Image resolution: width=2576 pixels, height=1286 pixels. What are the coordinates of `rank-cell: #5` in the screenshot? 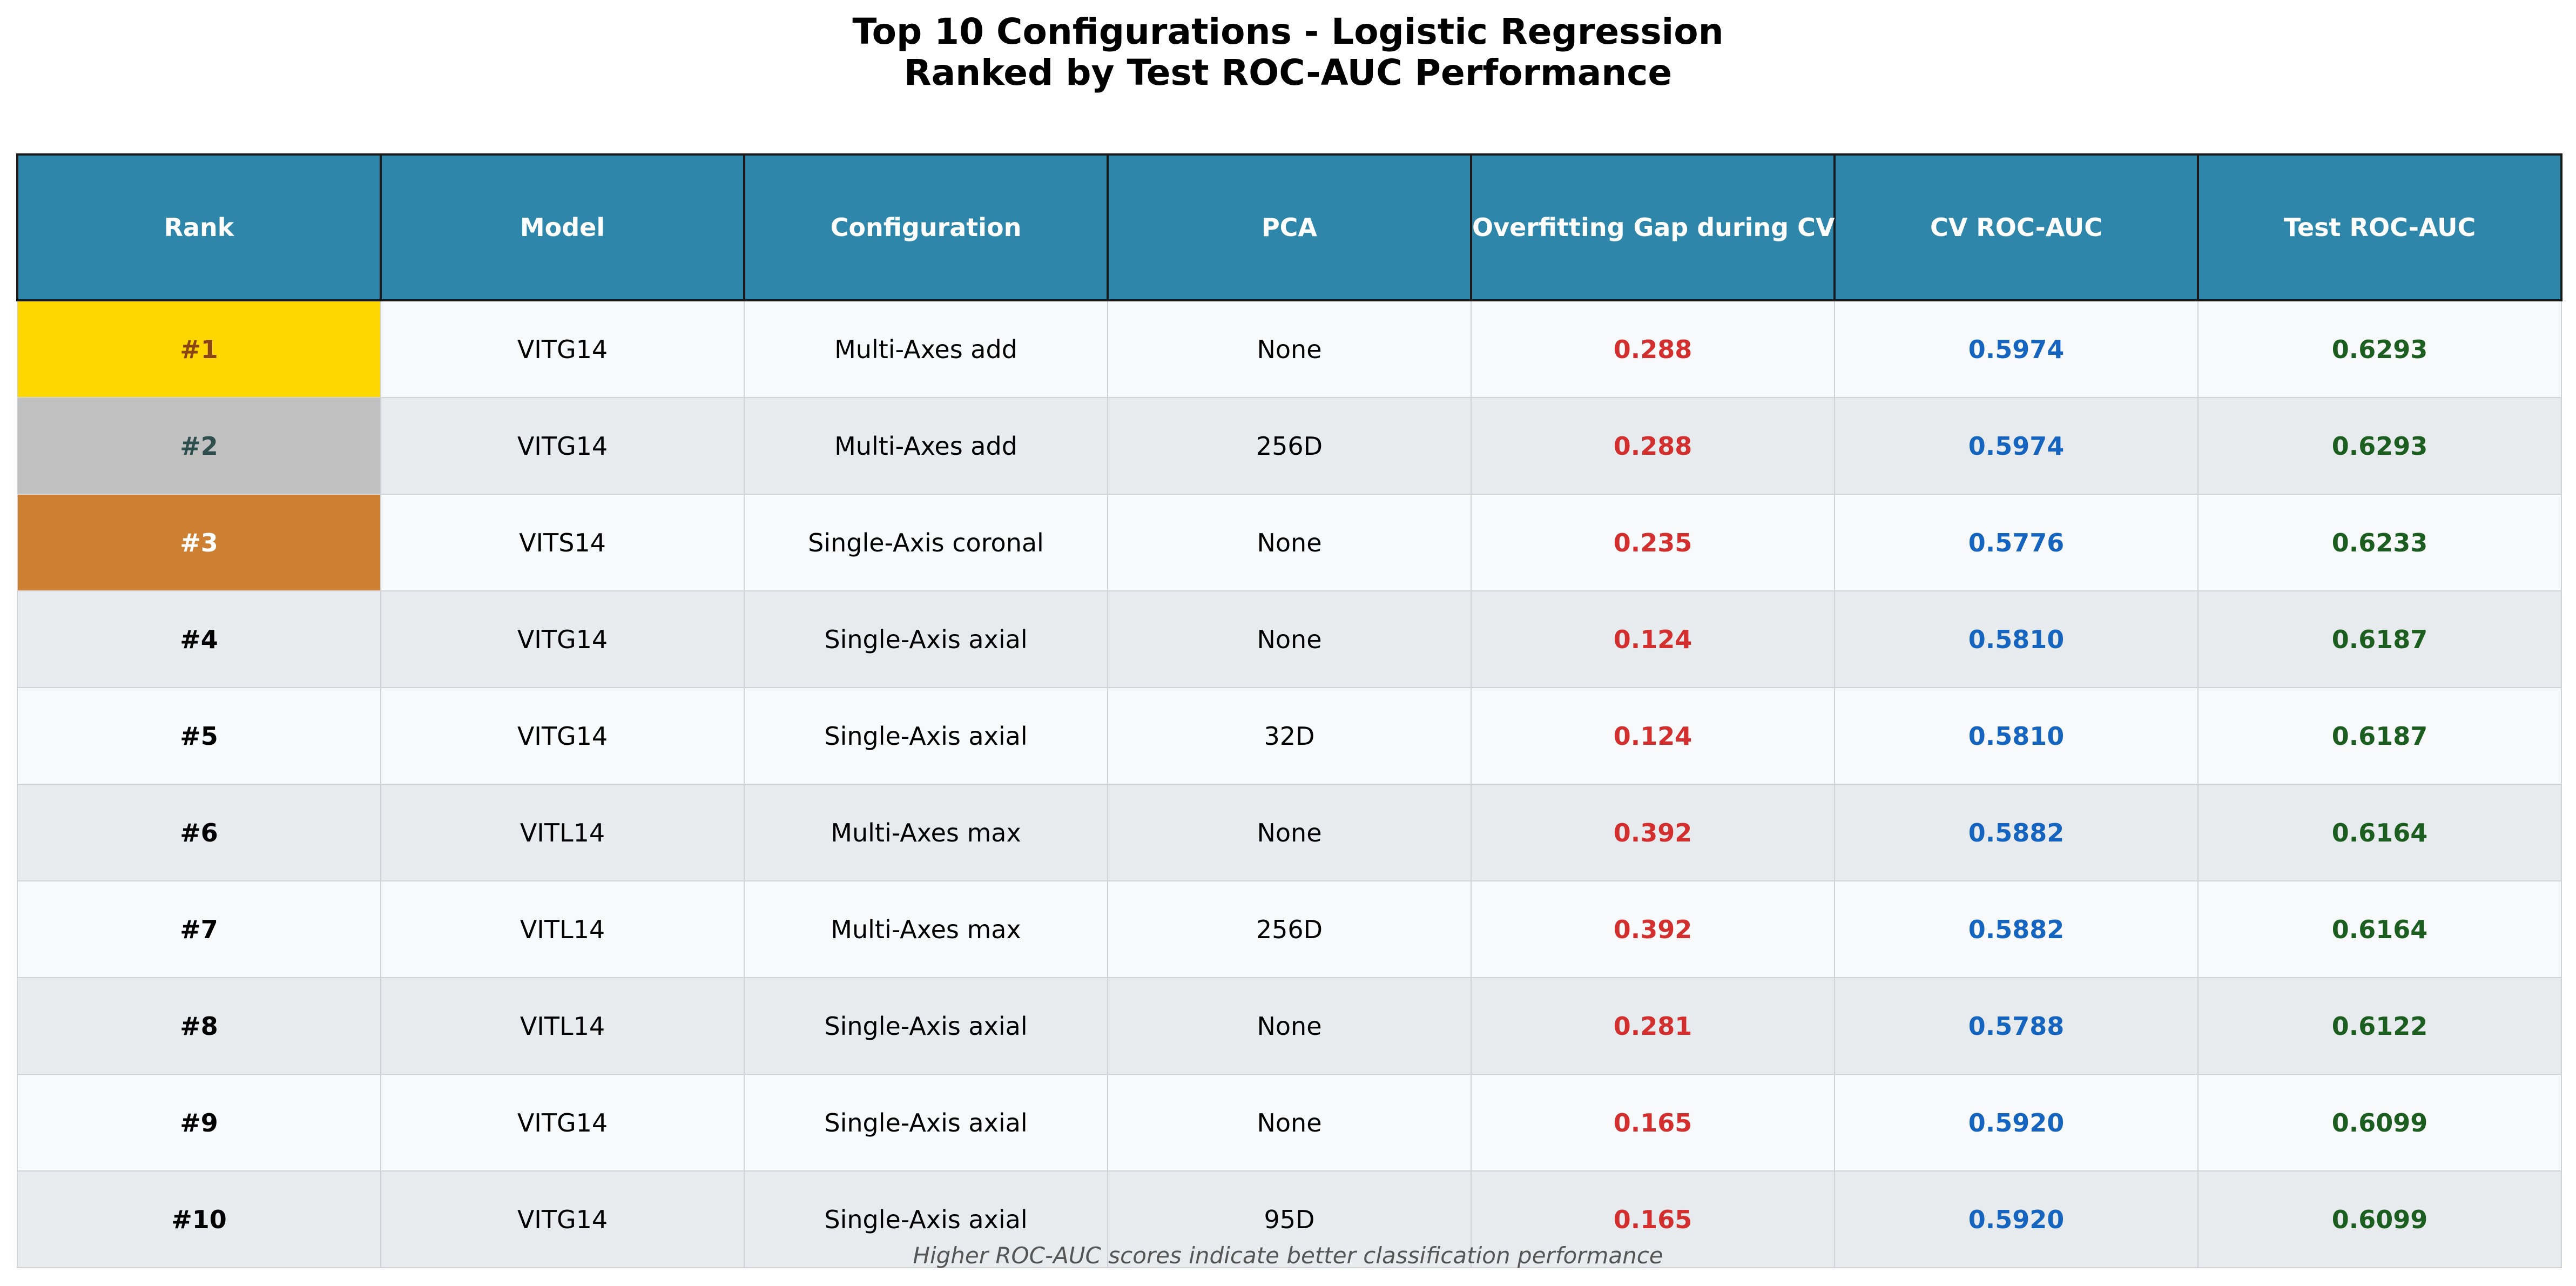 It's located at (199, 736).